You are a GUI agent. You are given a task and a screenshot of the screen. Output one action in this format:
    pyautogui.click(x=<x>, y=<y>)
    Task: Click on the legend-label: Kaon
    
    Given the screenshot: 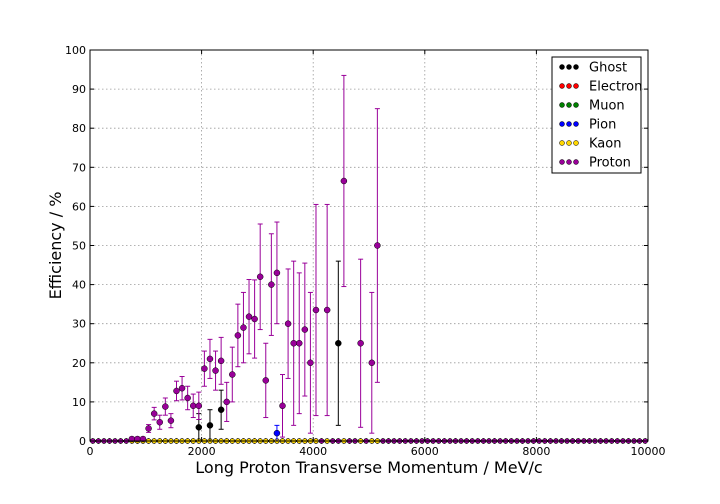 What is the action you would take?
    pyautogui.click(x=605, y=144)
    